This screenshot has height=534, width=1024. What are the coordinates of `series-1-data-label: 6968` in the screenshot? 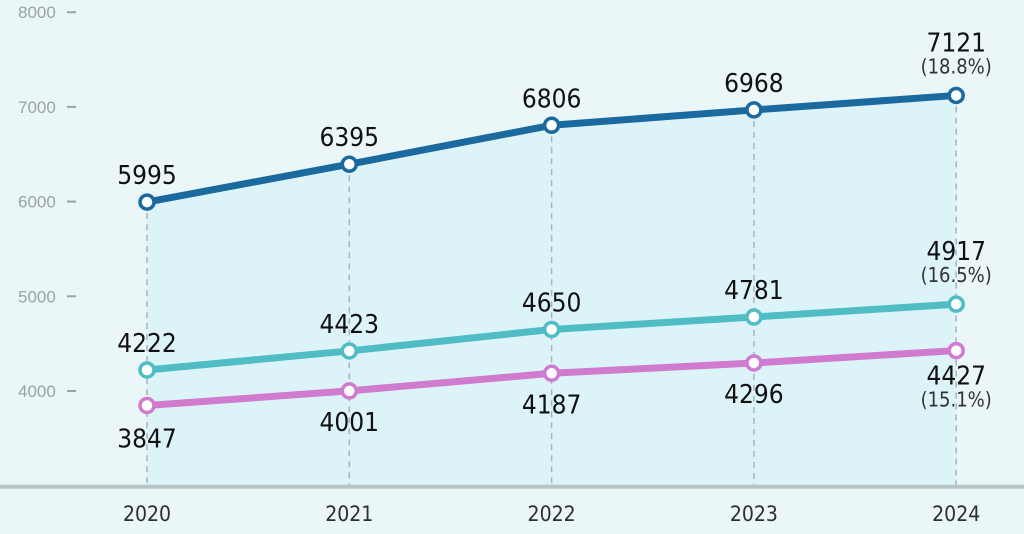 It's located at (754, 84).